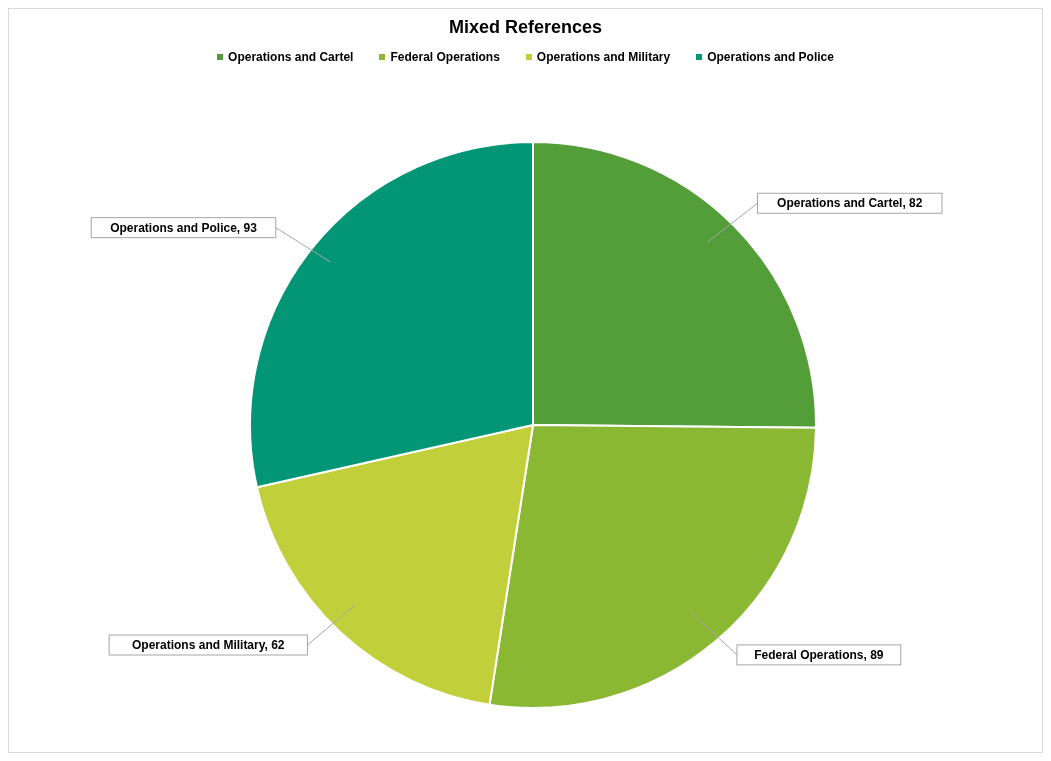 The width and height of the screenshot is (1051, 761). What do you see at coordinates (445, 57) in the screenshot?
I see `legend-label: Federal Operations` at bounding box center [445, 57].